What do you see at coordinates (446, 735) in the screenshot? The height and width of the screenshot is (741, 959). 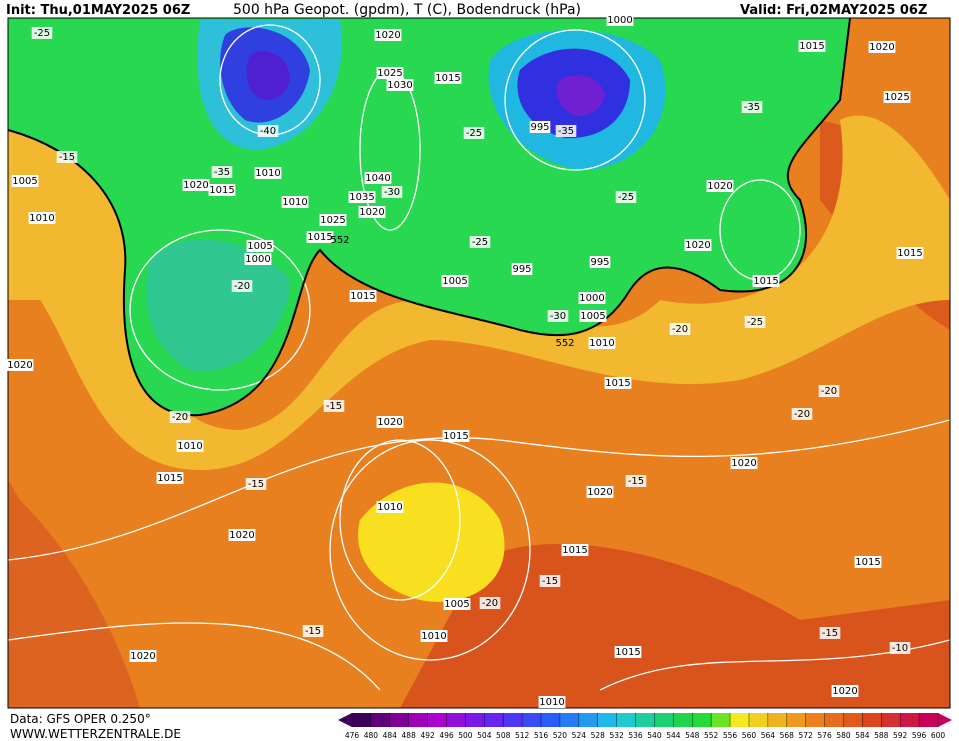 I see `colorbar-label: 496` at bounding box center [446, 735].